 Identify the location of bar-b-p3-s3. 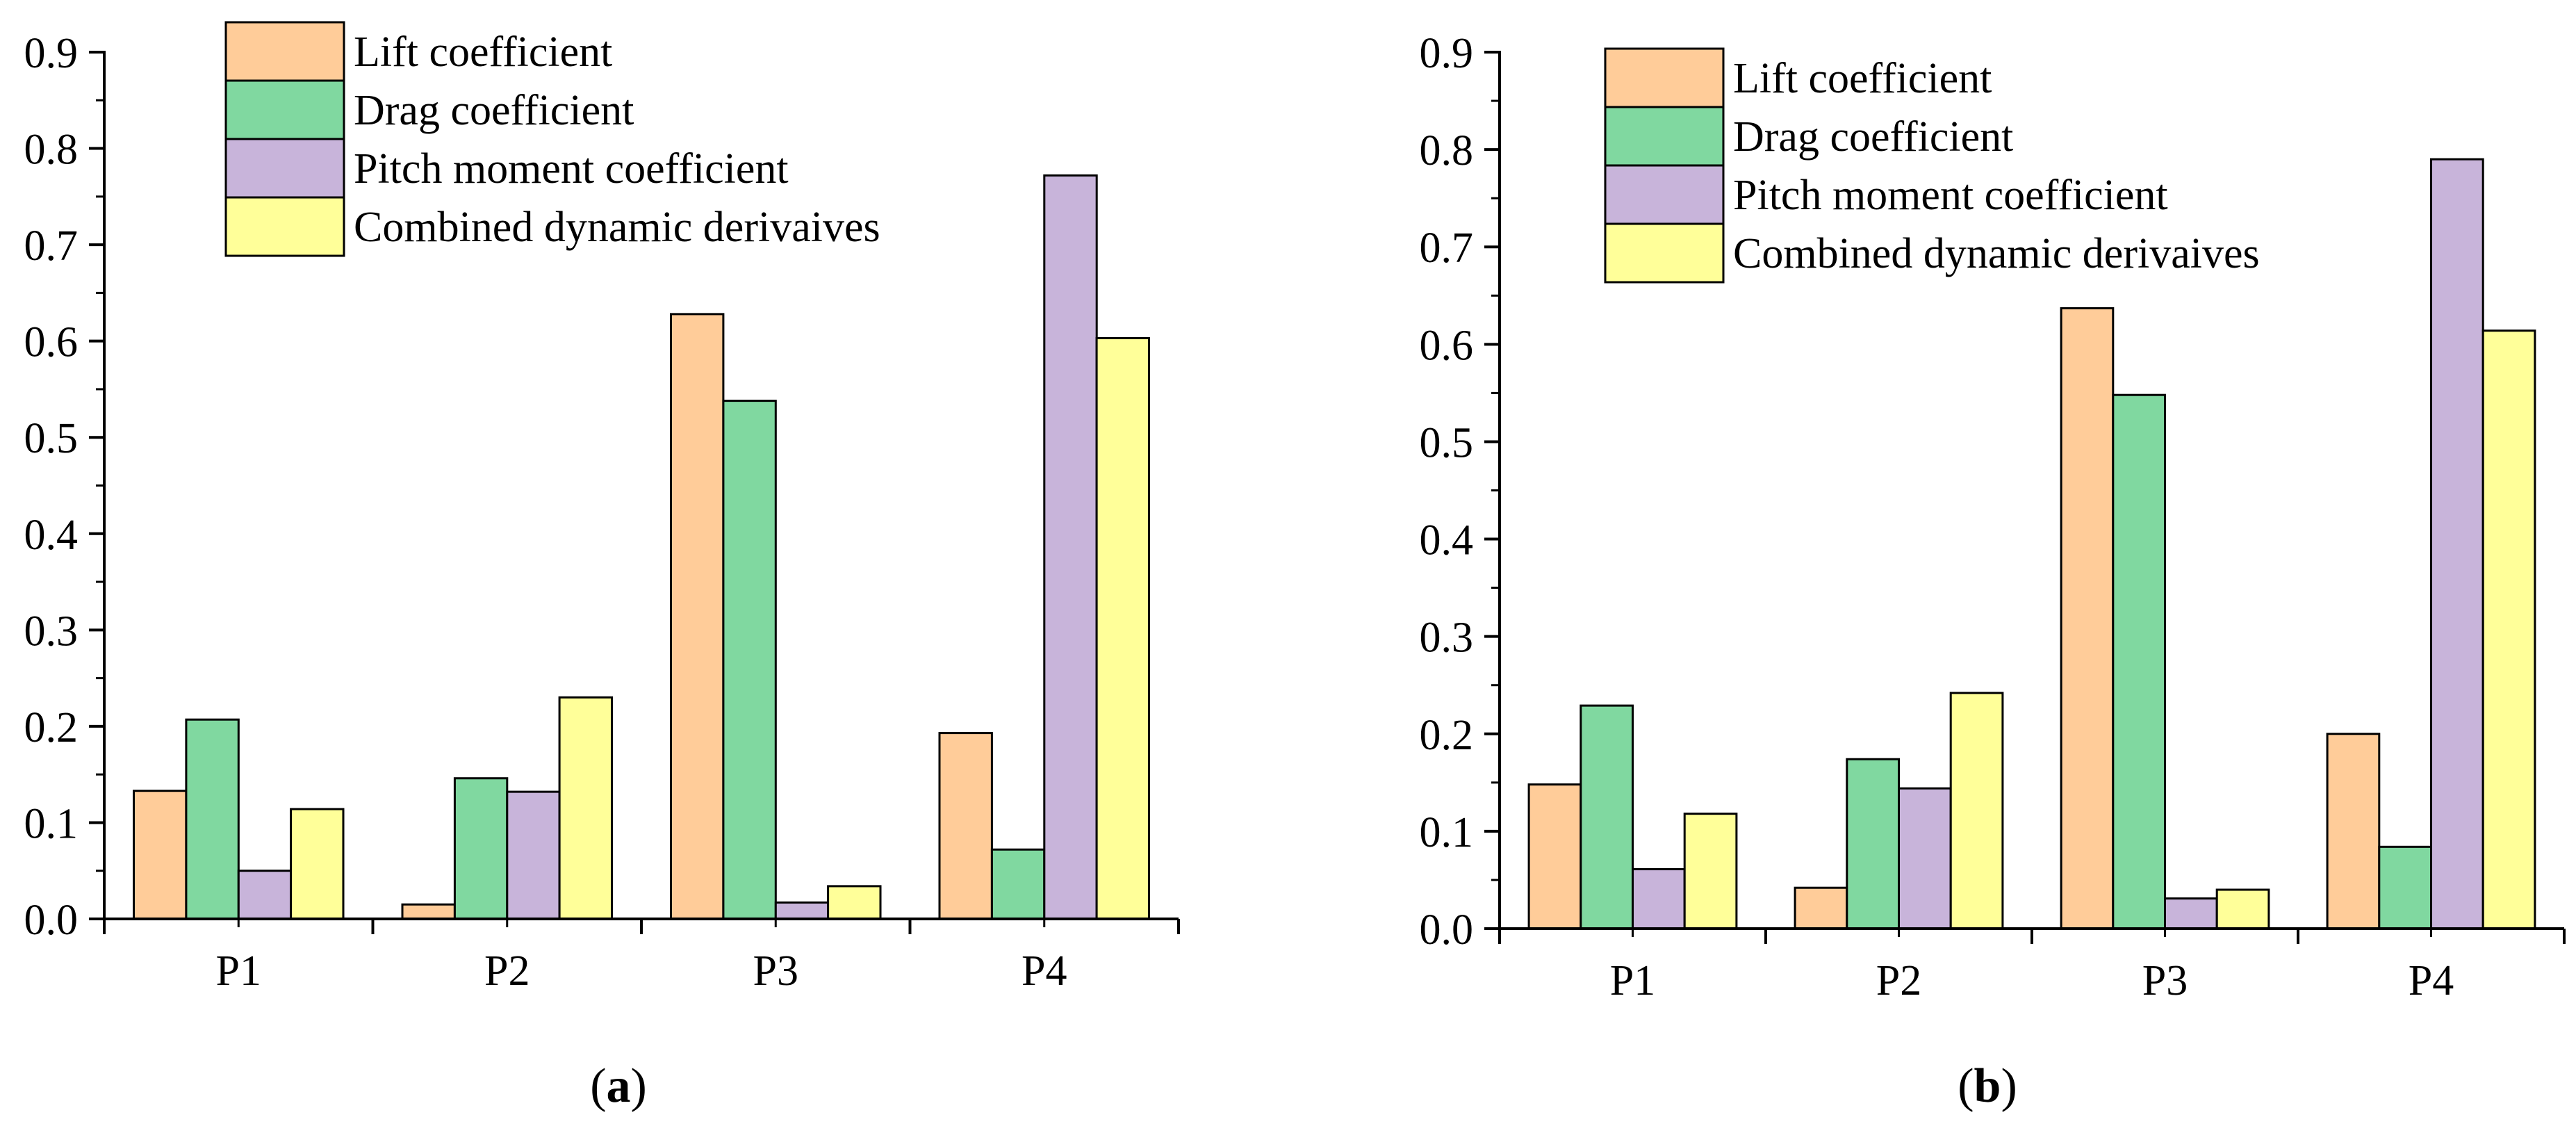
(2191, 913).